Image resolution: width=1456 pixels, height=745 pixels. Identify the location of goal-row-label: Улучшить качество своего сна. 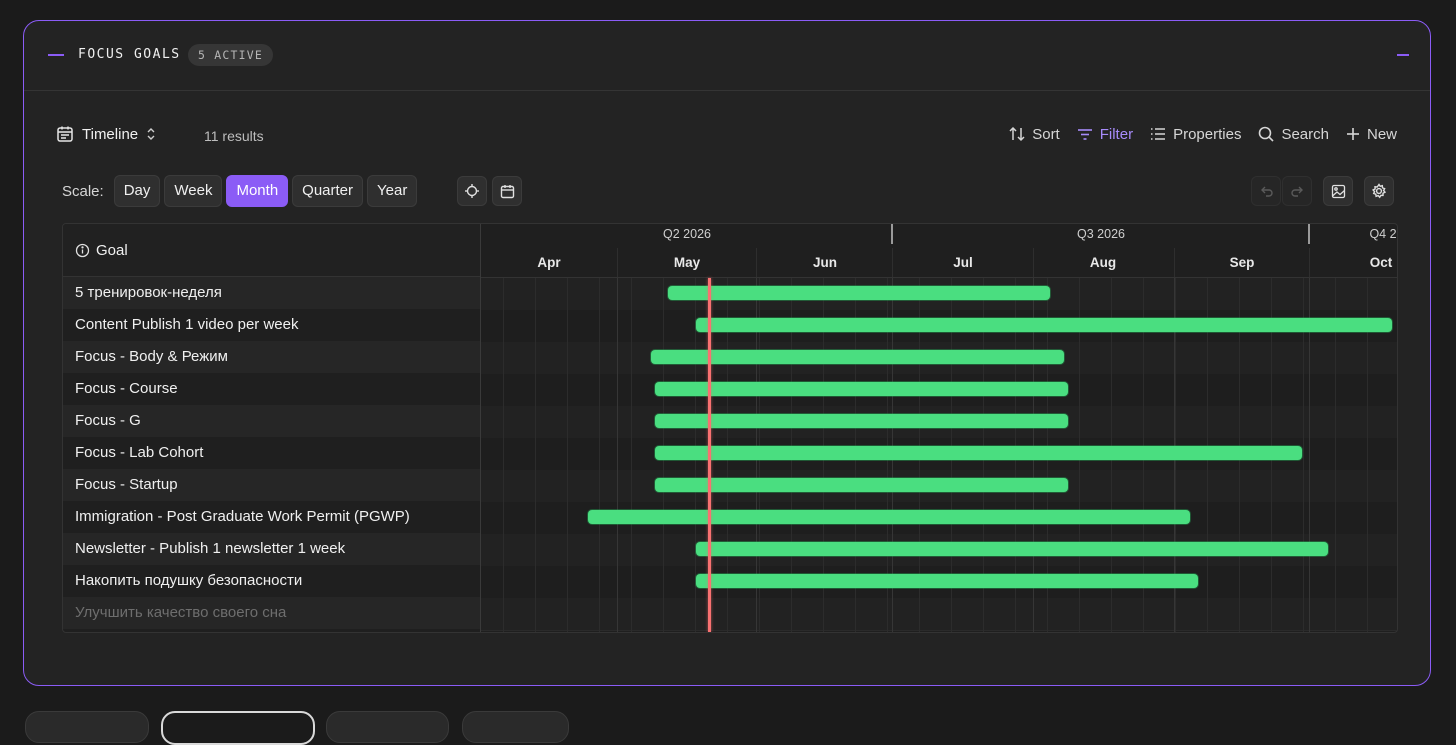
(271, 613).